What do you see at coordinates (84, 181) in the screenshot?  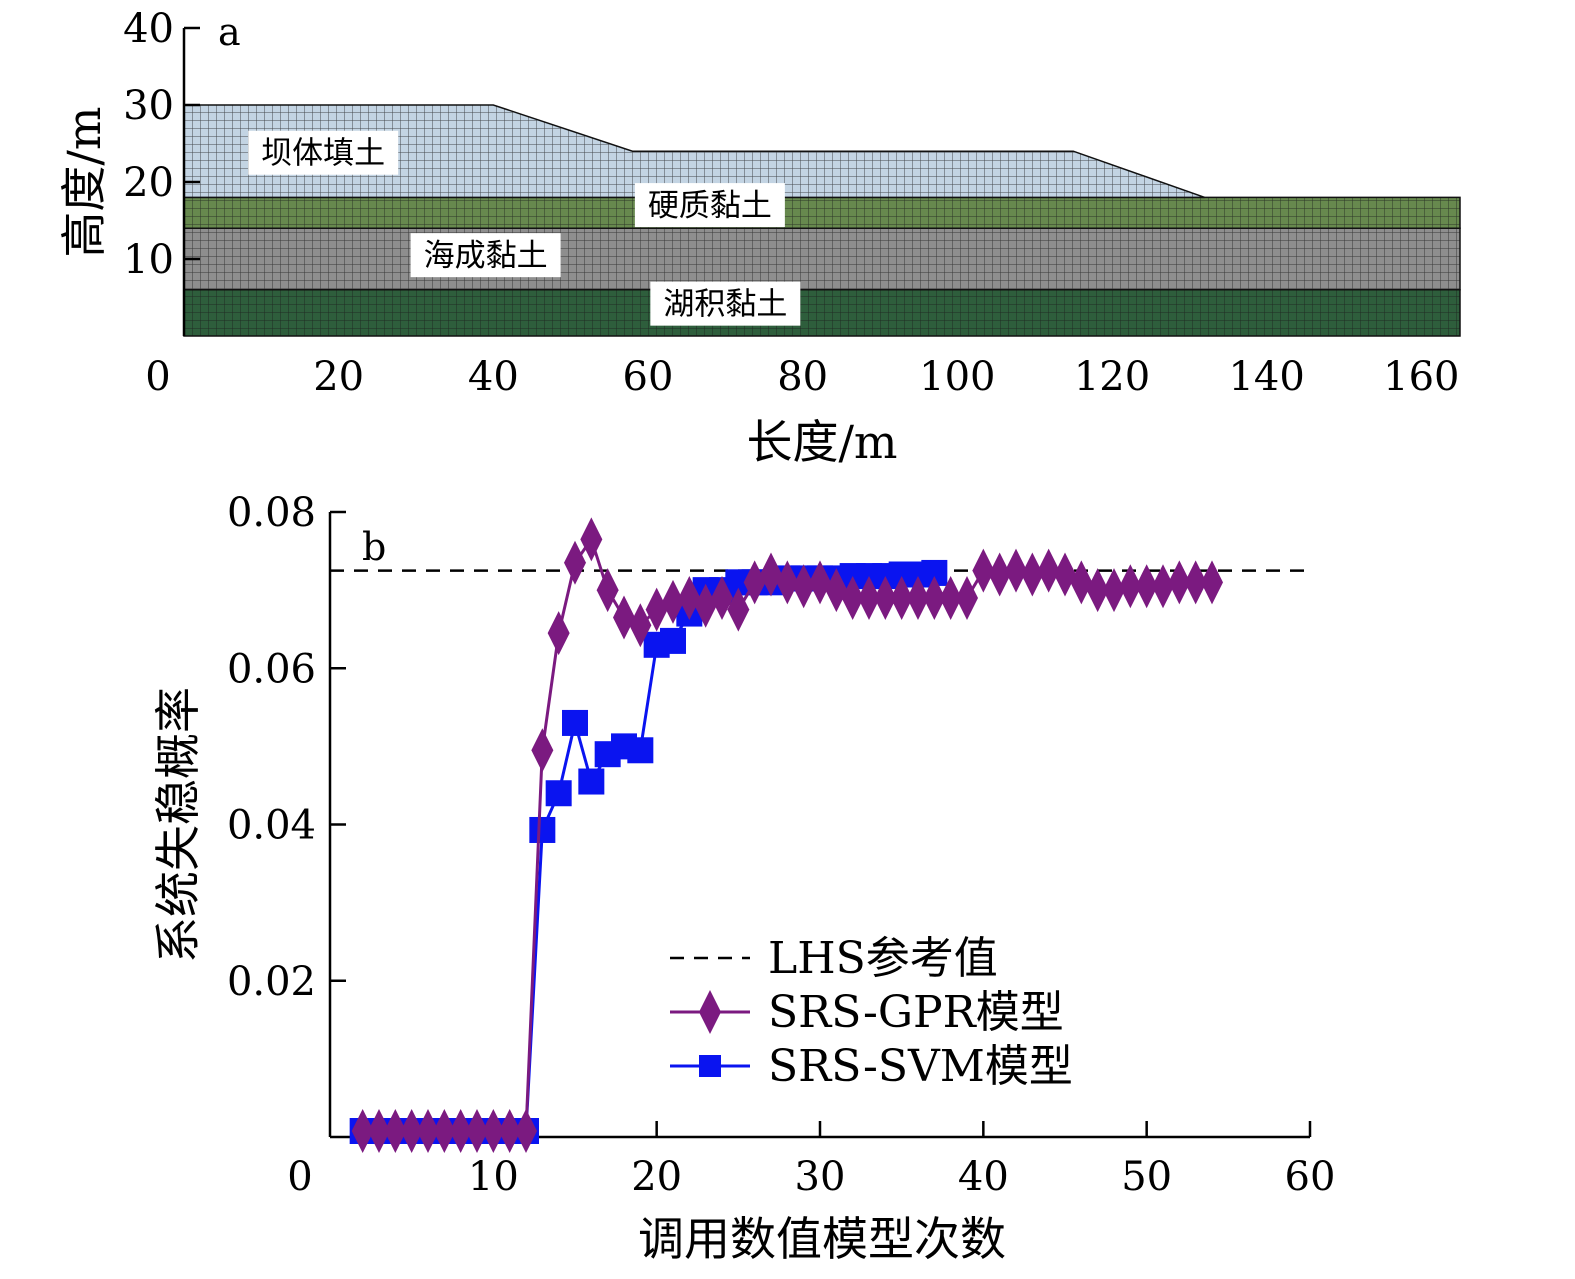 I see `panel-a-y-axis-title: 高度/m` at bounding box center [84, 181].